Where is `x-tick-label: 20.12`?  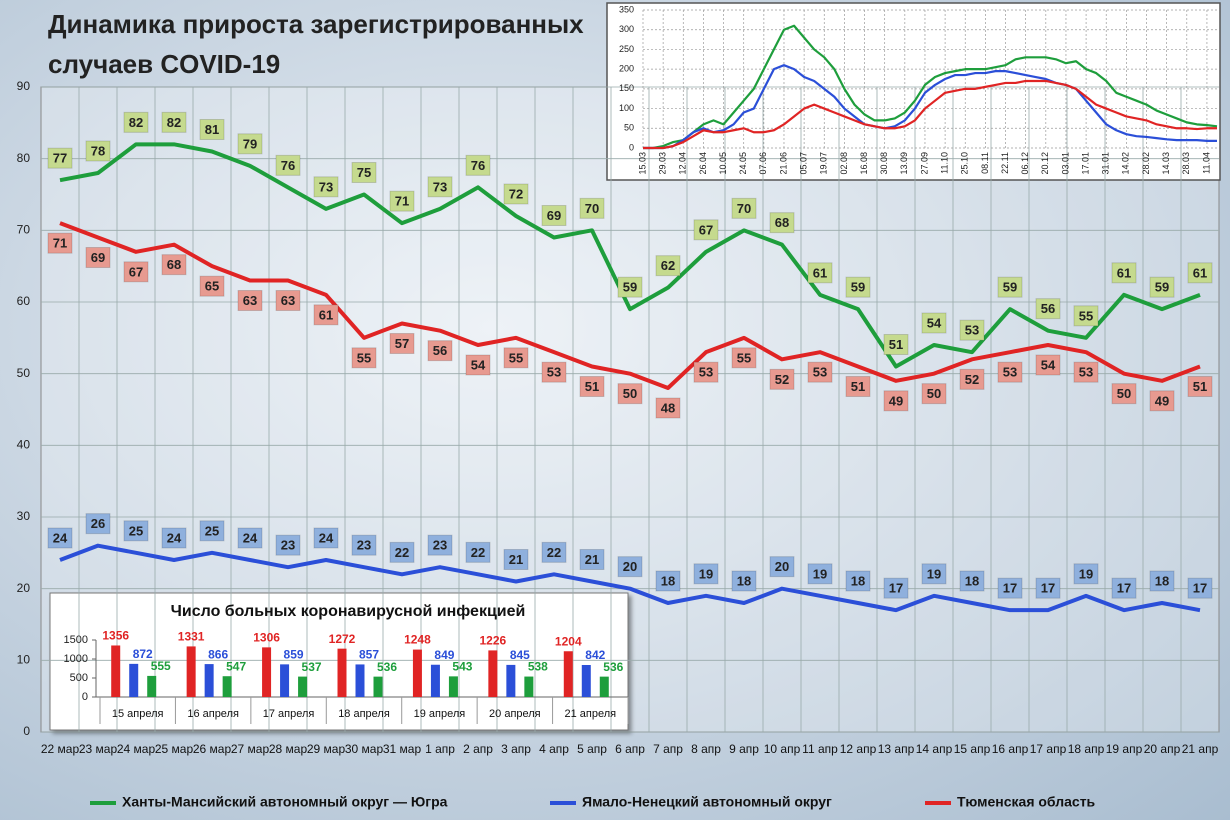 x-tick-label: 20.12 is located at coordinates (1045, 163).